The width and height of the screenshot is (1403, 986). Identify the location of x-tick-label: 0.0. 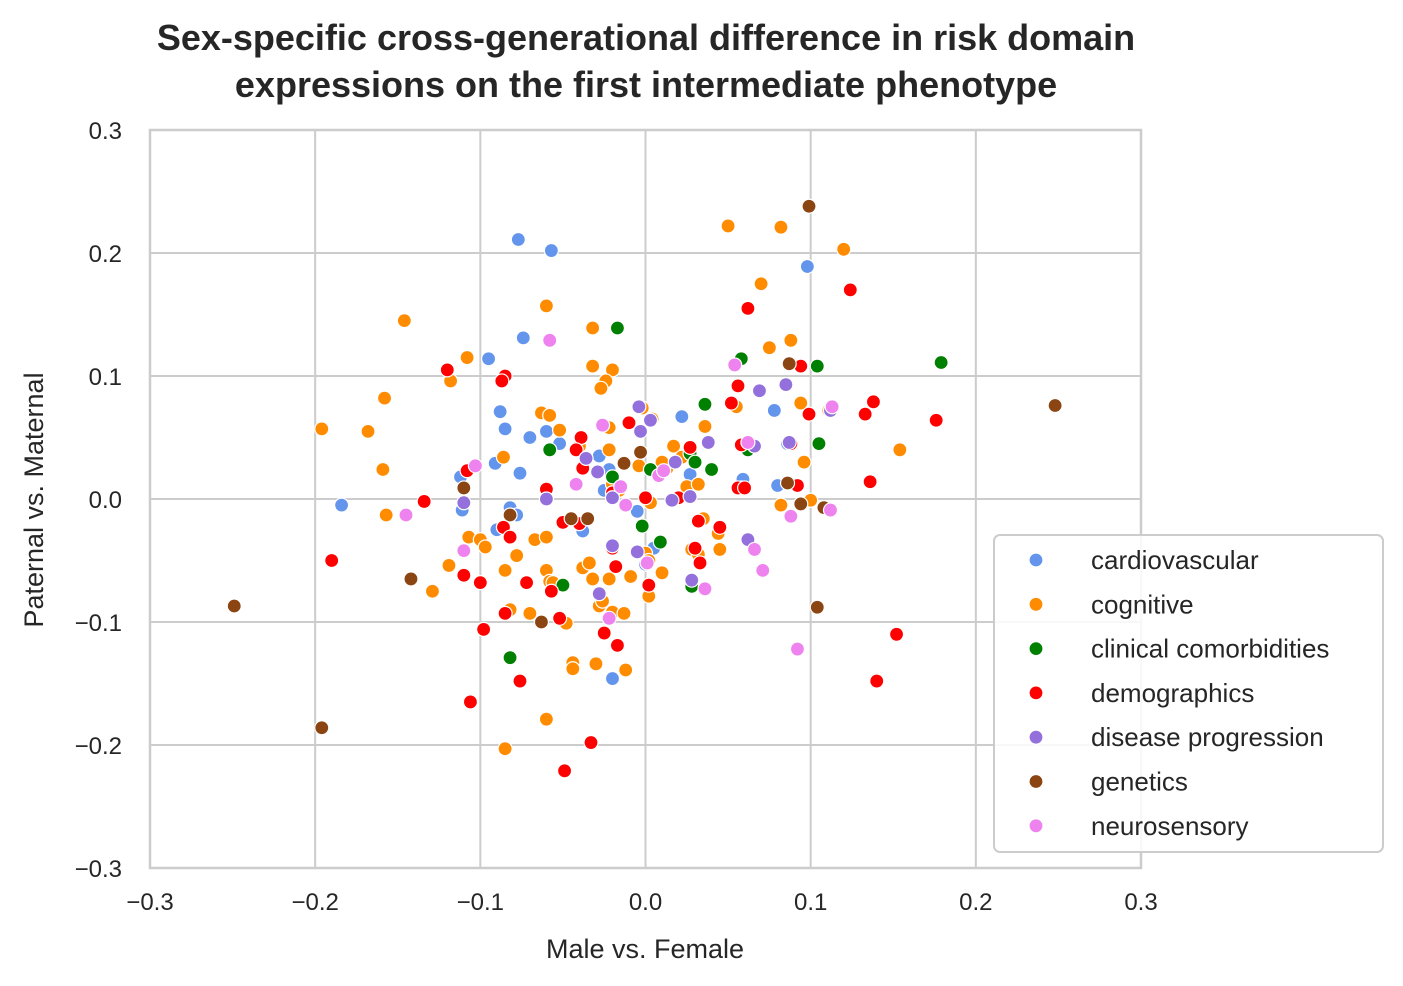
(645, 902).